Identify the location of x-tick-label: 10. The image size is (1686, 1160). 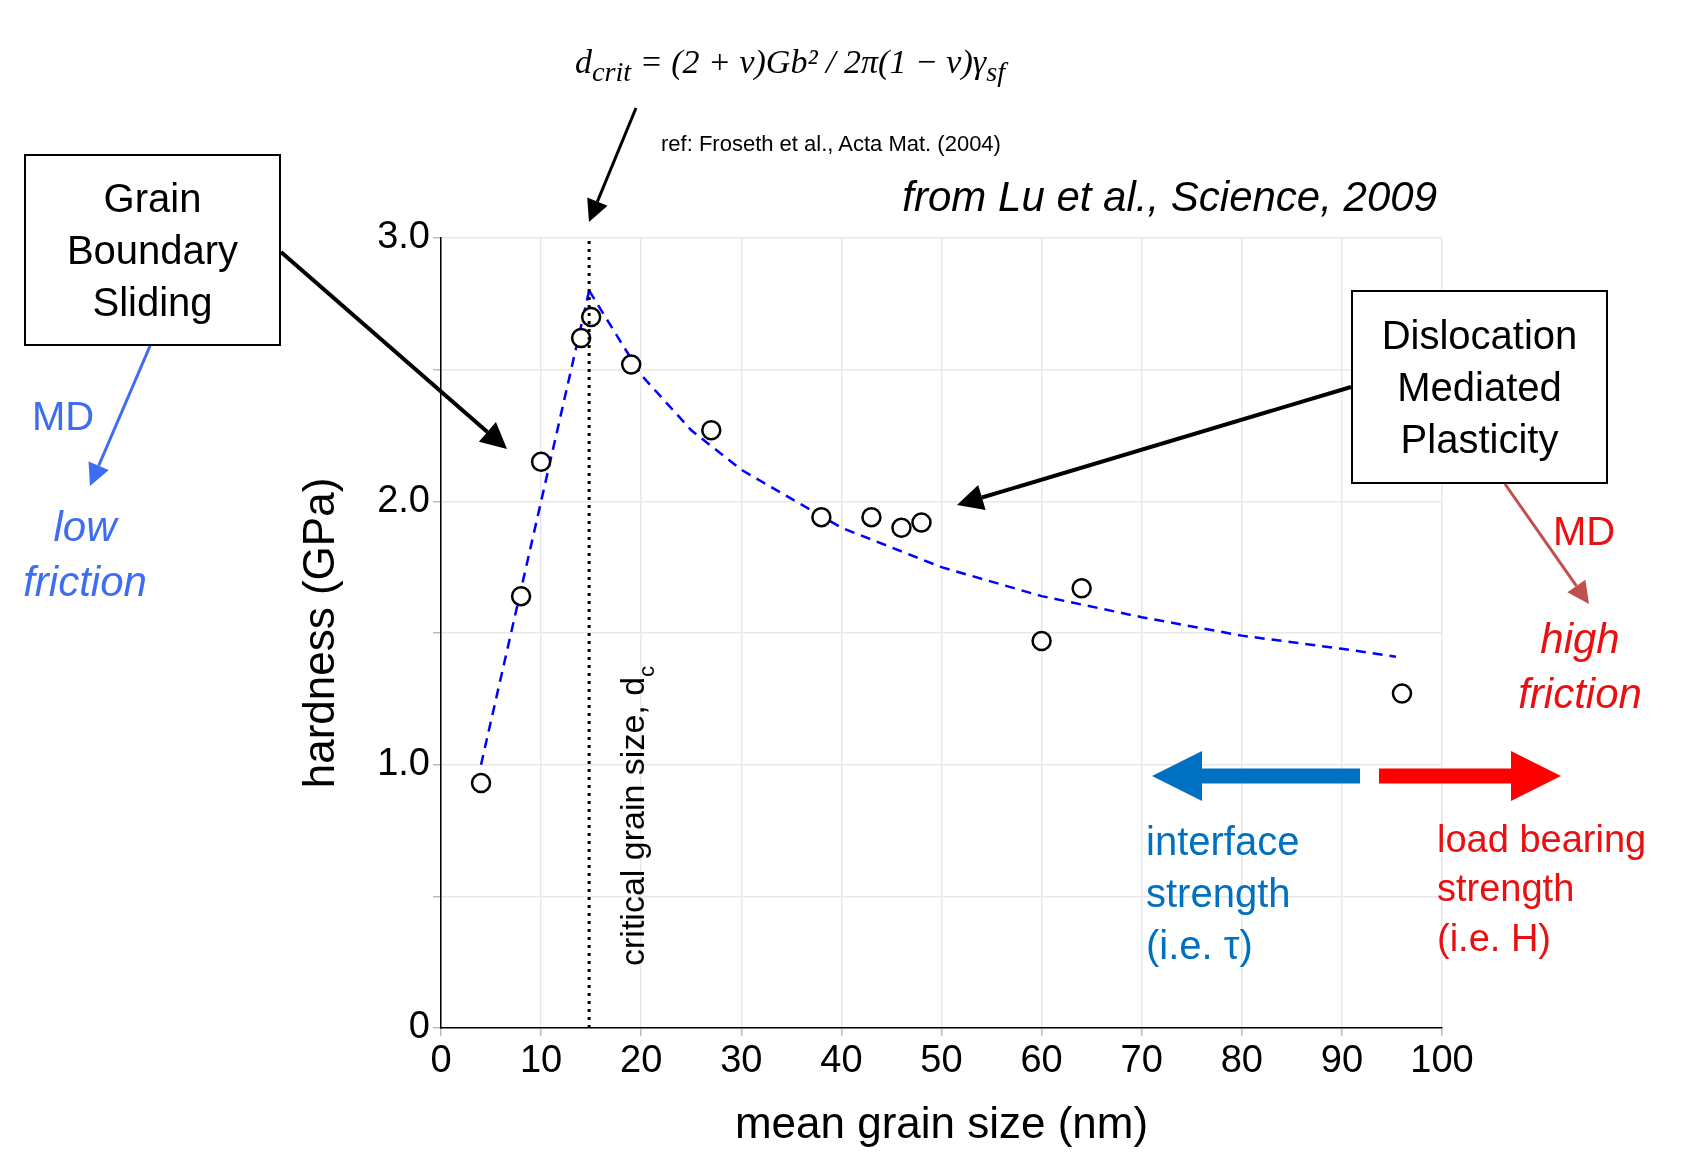
(541, 1059).